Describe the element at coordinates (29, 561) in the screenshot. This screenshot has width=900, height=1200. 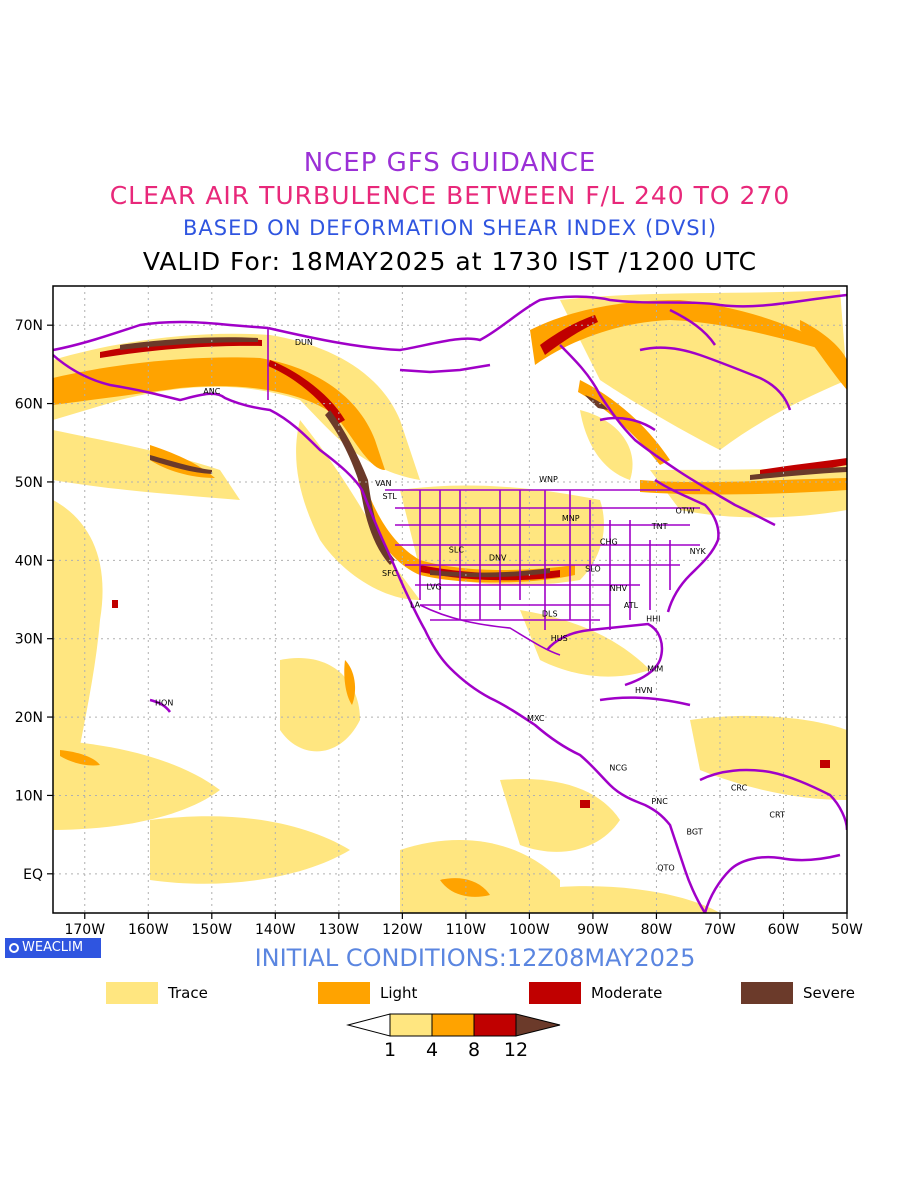
I see `lat-label: 40N` at that location.